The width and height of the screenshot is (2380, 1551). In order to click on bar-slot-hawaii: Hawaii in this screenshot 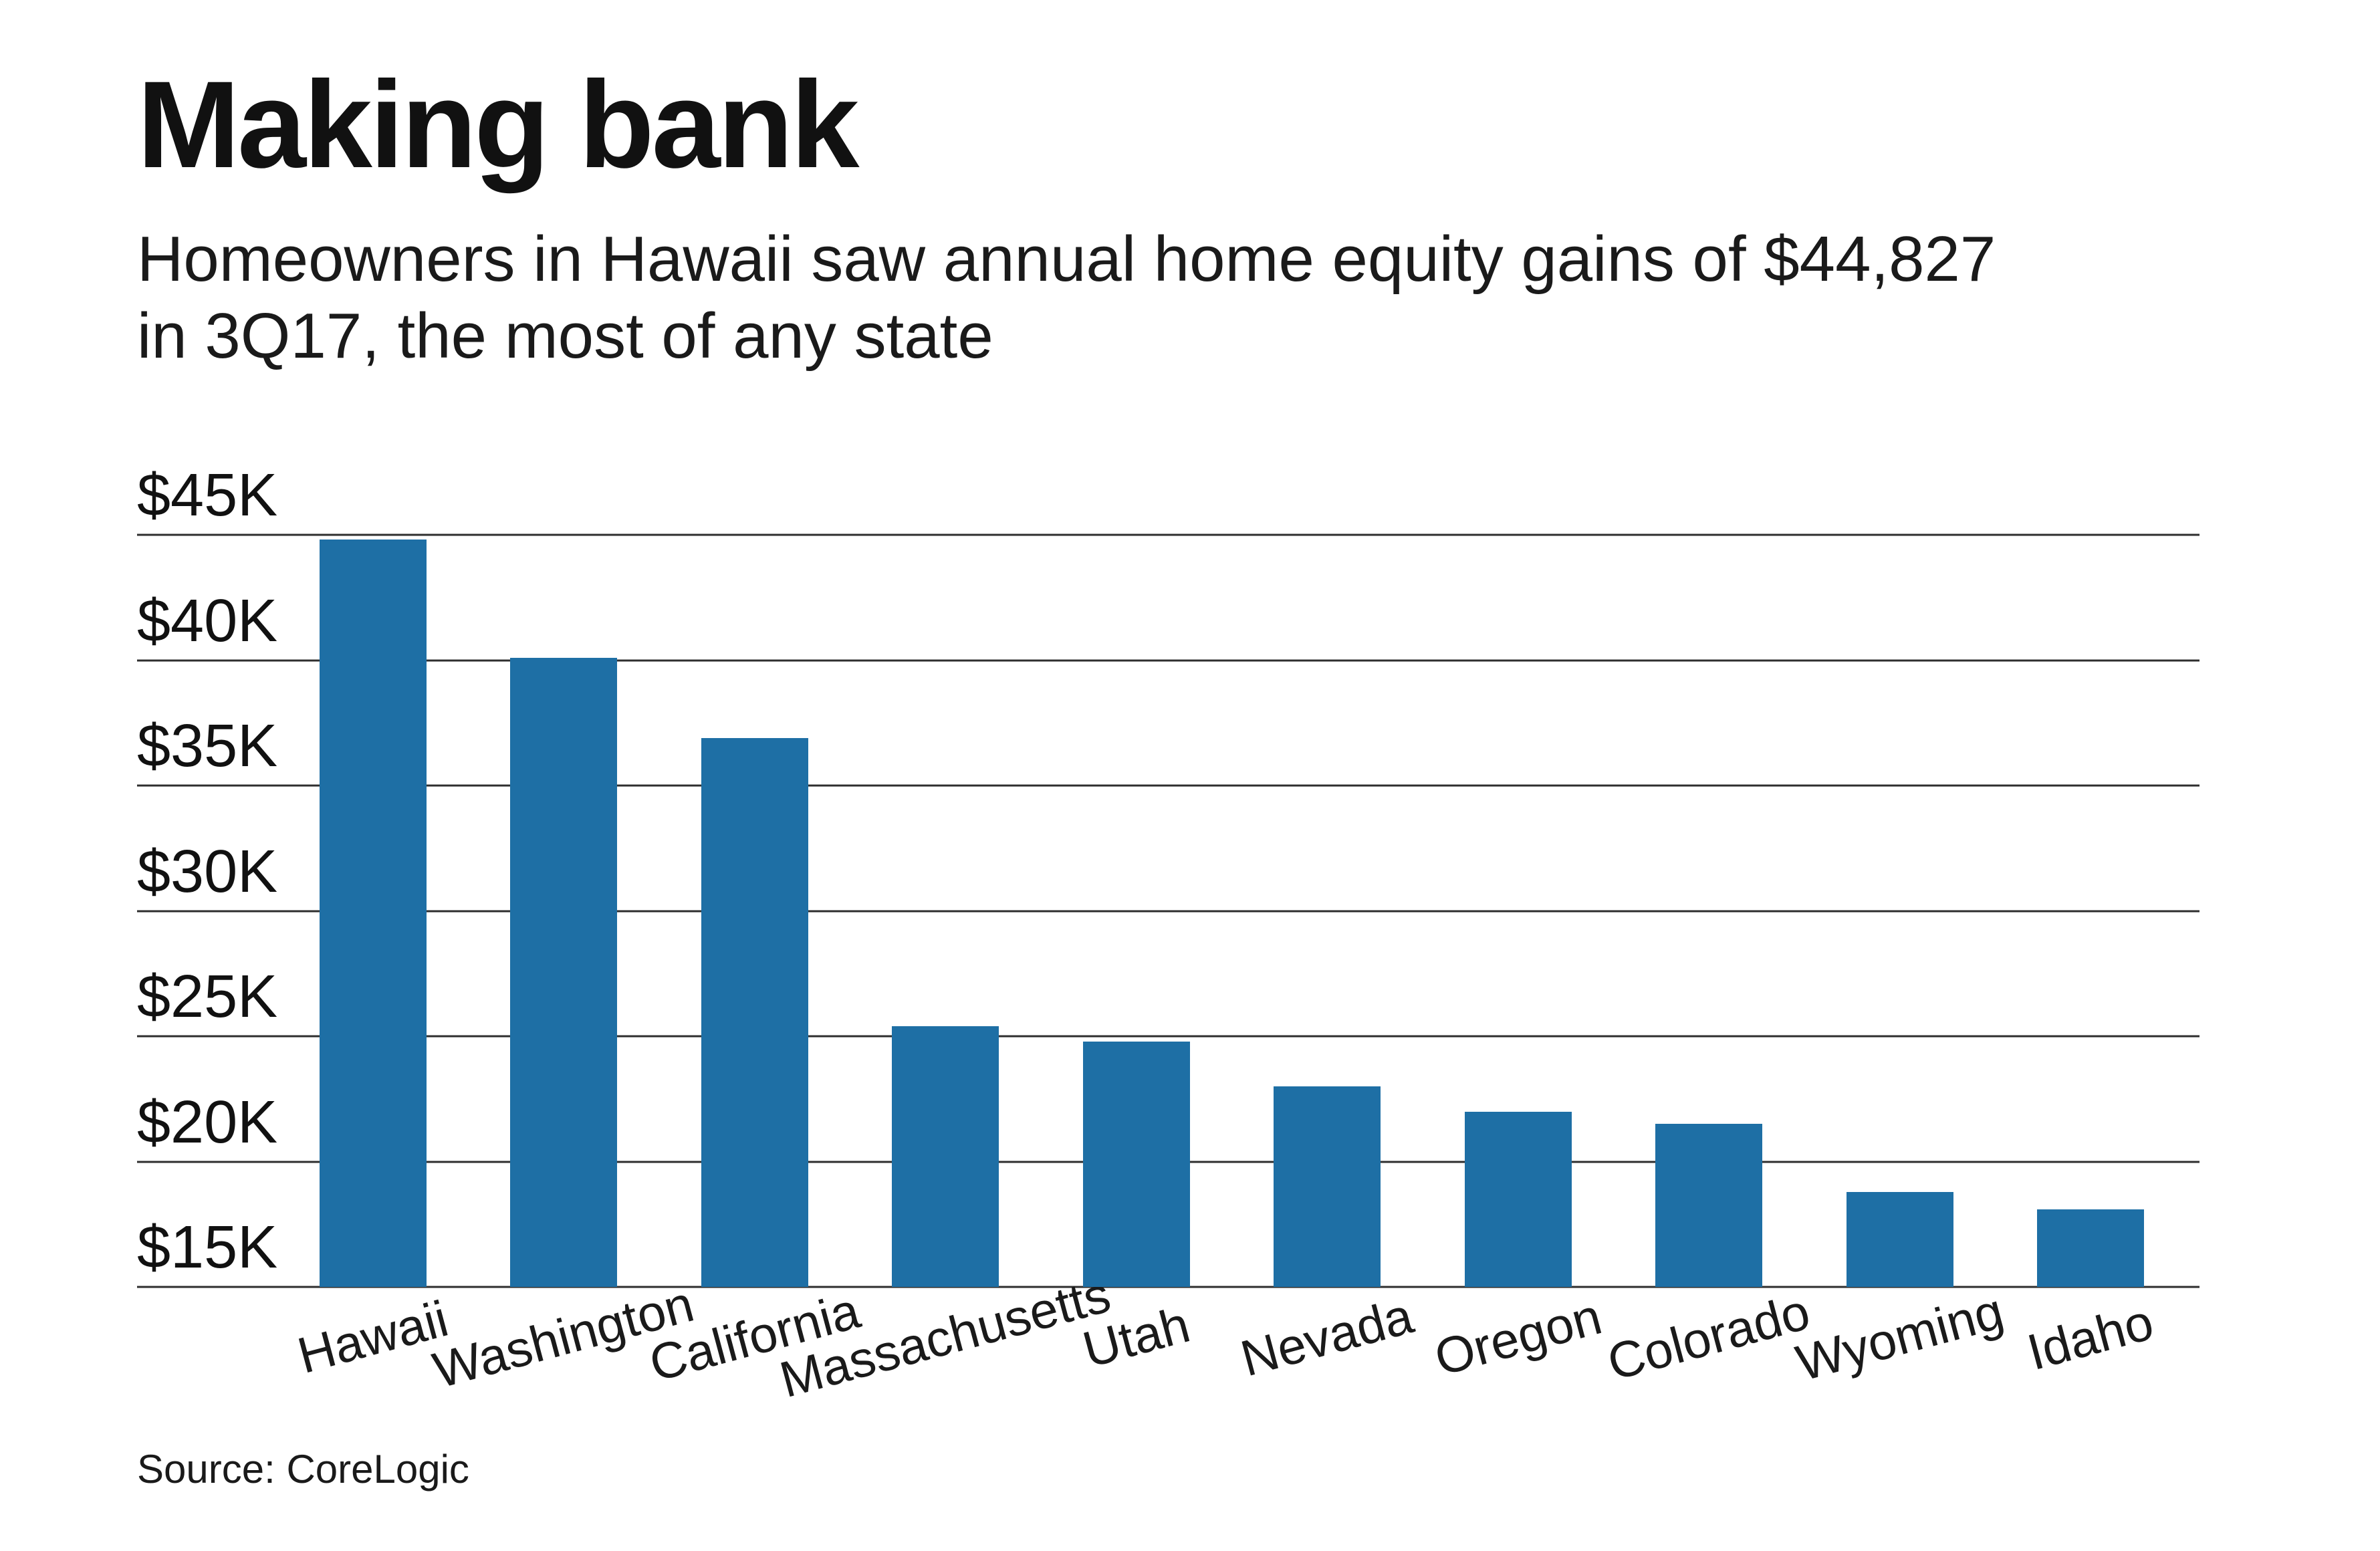, I will do `click(373, 935)`.